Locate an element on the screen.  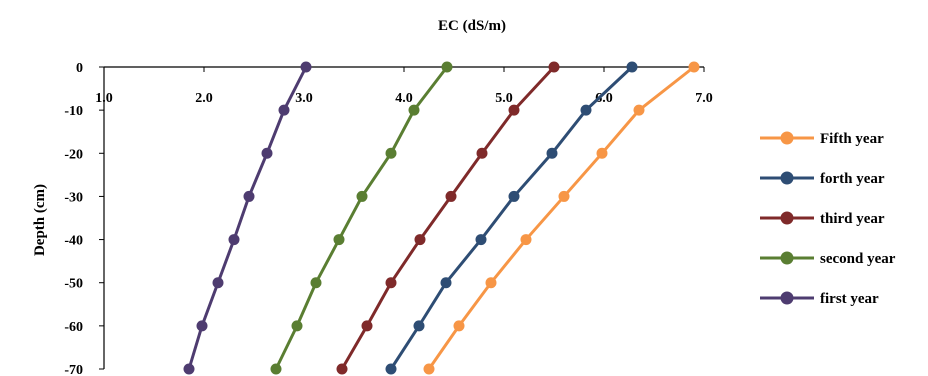
y-tick-label: 0 is located at coordinates (79, 68).